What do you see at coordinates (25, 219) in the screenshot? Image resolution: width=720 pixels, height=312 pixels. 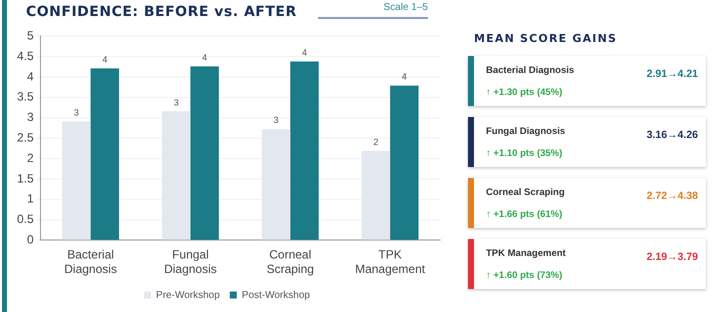 I see `y-tick-label: 0.5` at bounding box center [25, 219].